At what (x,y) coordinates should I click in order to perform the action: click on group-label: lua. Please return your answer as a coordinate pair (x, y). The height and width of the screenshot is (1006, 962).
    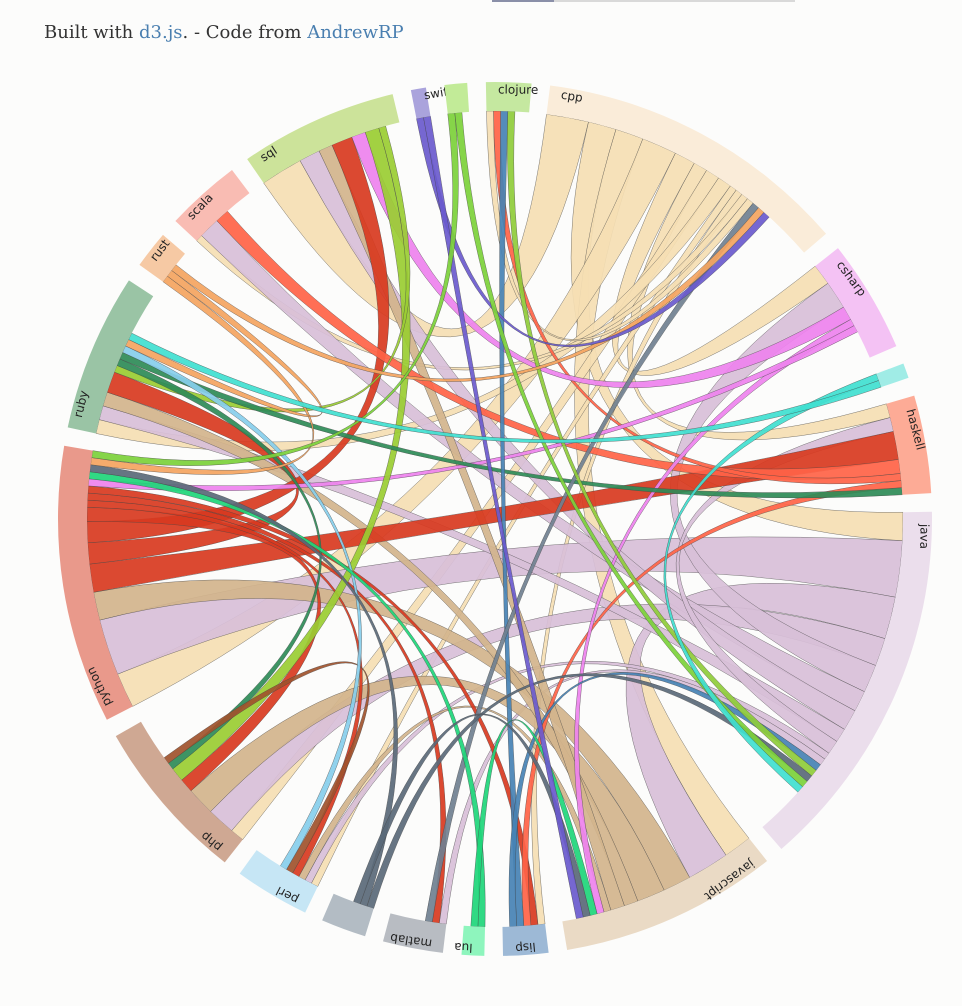
    Looking at the image, I should click on (463, 947).